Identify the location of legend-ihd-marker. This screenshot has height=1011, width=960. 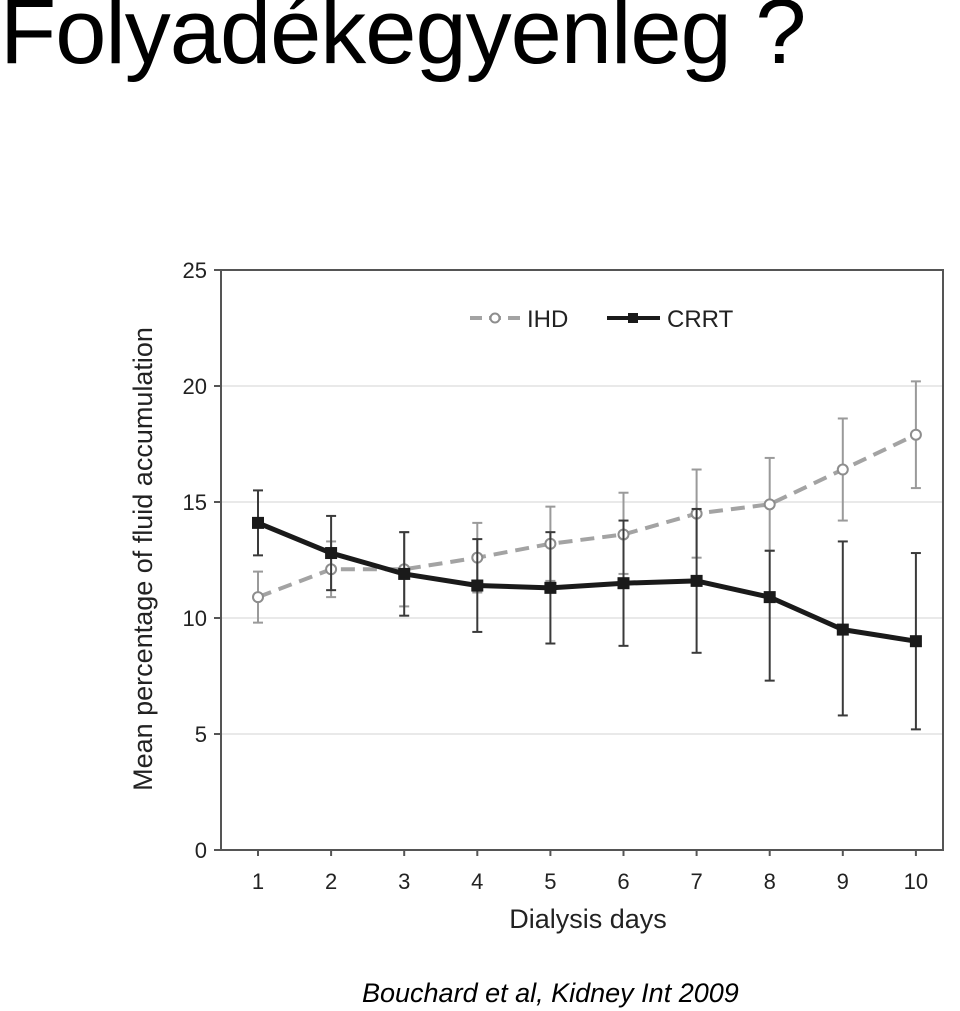
(495, 318).